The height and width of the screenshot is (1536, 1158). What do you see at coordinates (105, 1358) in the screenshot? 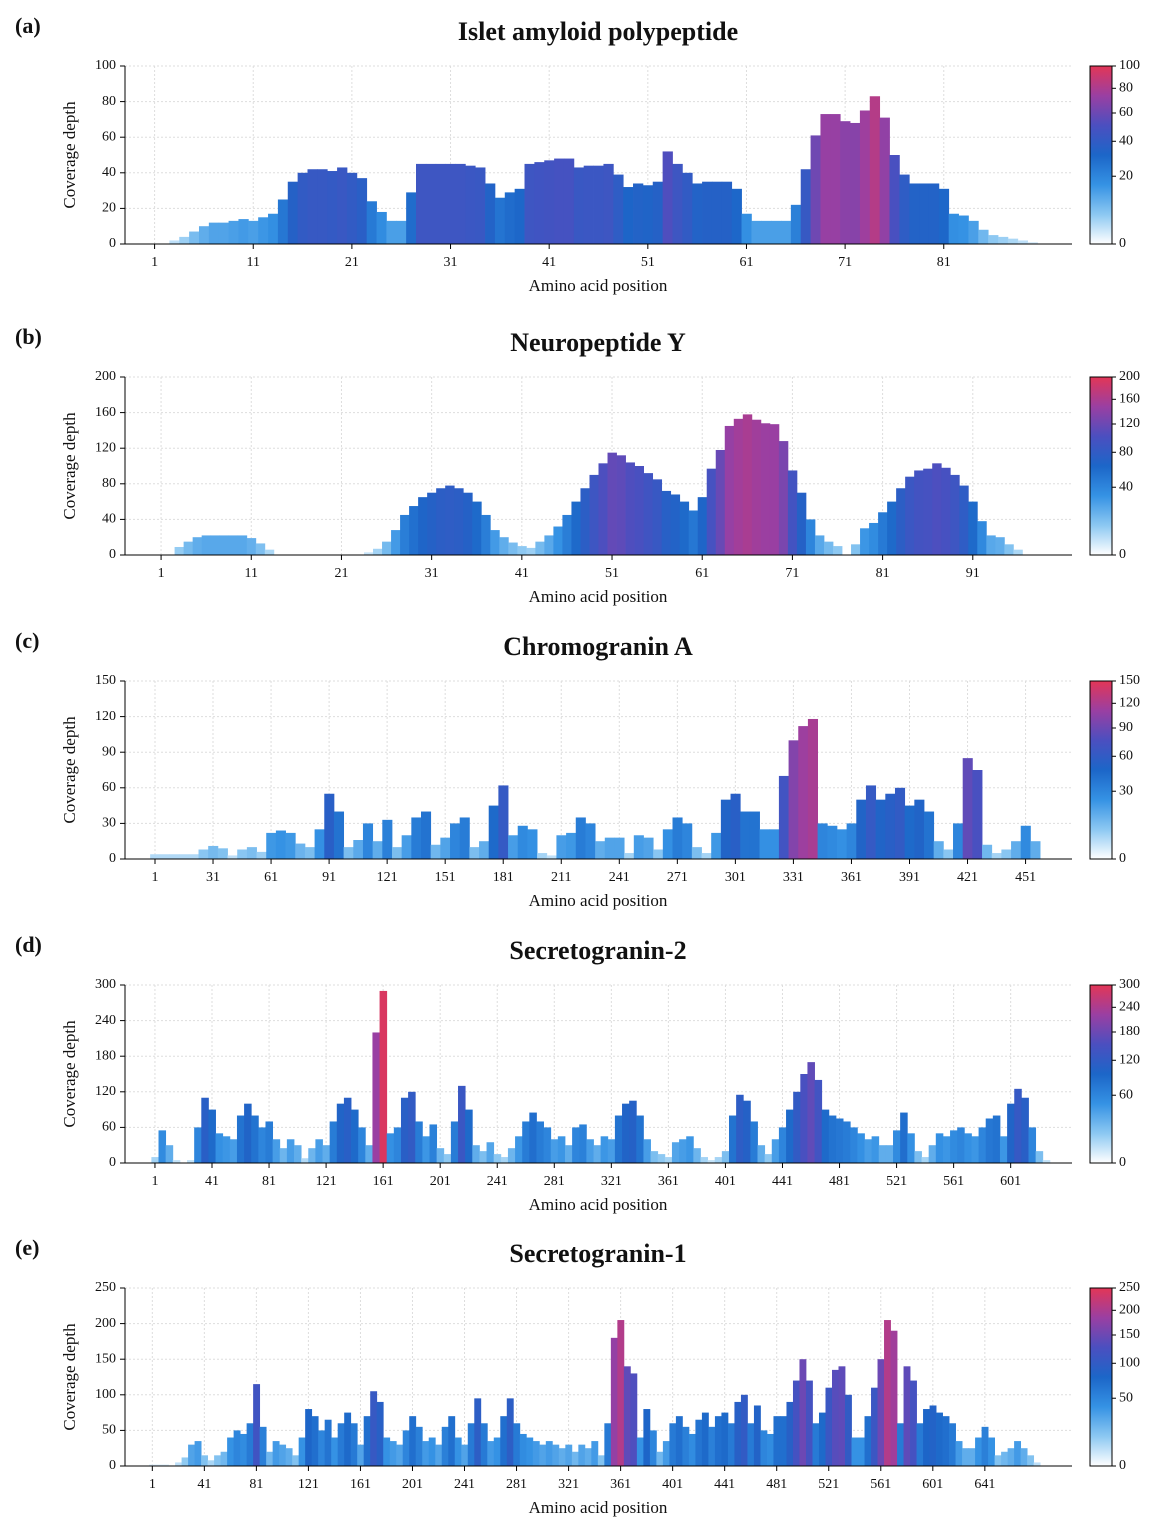
I see `y-tick-label: 150` at bounding box center [105, 1358].